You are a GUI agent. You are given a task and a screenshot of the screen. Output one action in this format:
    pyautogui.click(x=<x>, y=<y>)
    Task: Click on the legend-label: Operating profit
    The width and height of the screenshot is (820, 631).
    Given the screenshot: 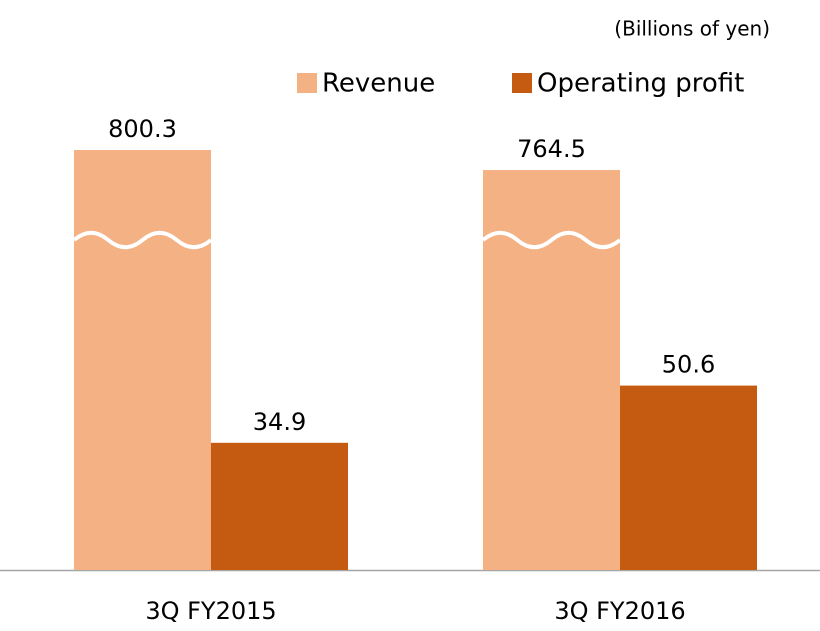 What is the action you would take?
    pyautogui.click(x=640, y=84)
    